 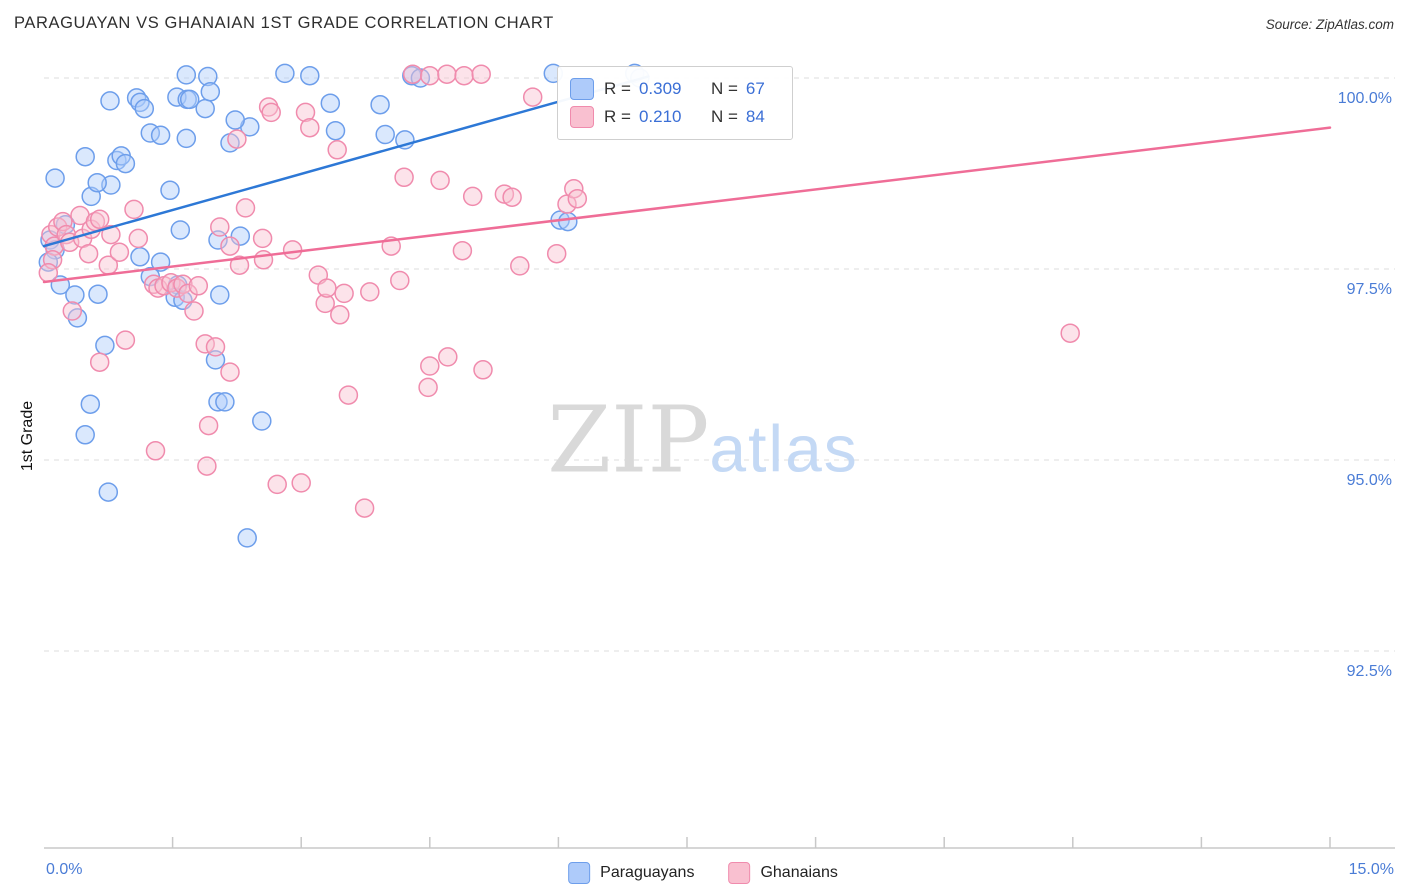 I want to click on stats-legend: R = 0.309 N = 67 R = 0.210 N = 84, so click(x=675, y=103).